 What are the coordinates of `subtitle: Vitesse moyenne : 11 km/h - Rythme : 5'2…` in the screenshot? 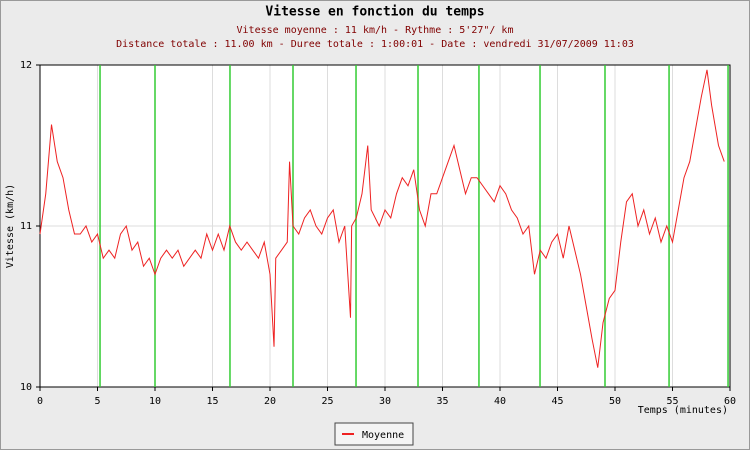 It's located at (375, 30).